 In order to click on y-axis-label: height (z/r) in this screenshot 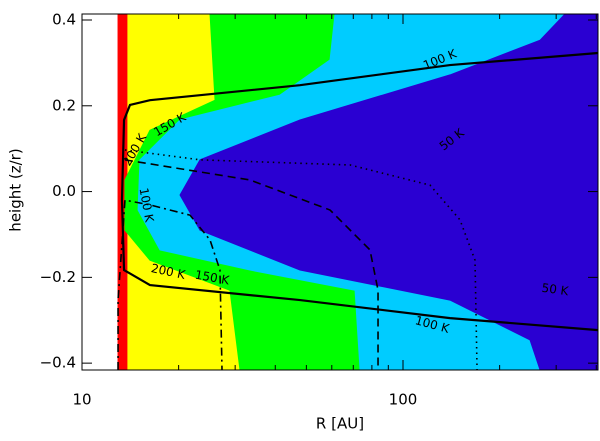, I will do `click(16, 189)`.